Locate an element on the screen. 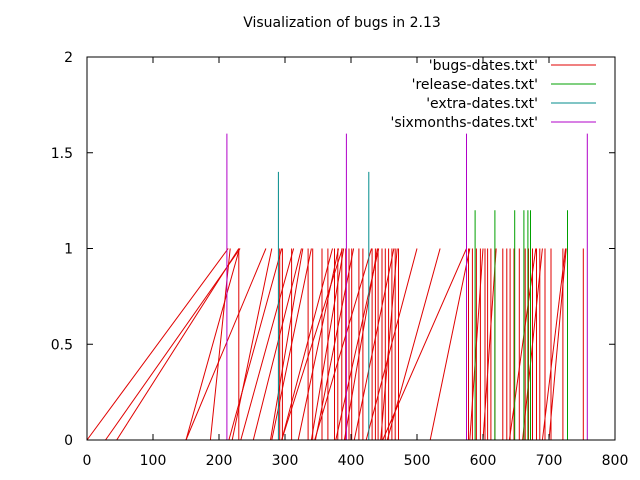  y-tick-label-3: 1.5 is located at coordinates (62, 154).